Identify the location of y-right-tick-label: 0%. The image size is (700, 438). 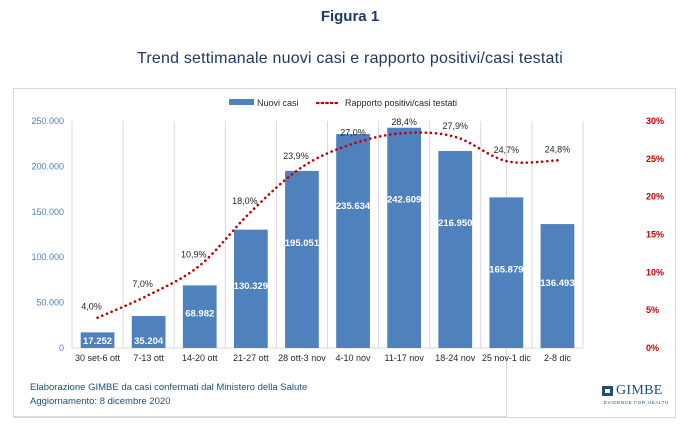
(652, 348).